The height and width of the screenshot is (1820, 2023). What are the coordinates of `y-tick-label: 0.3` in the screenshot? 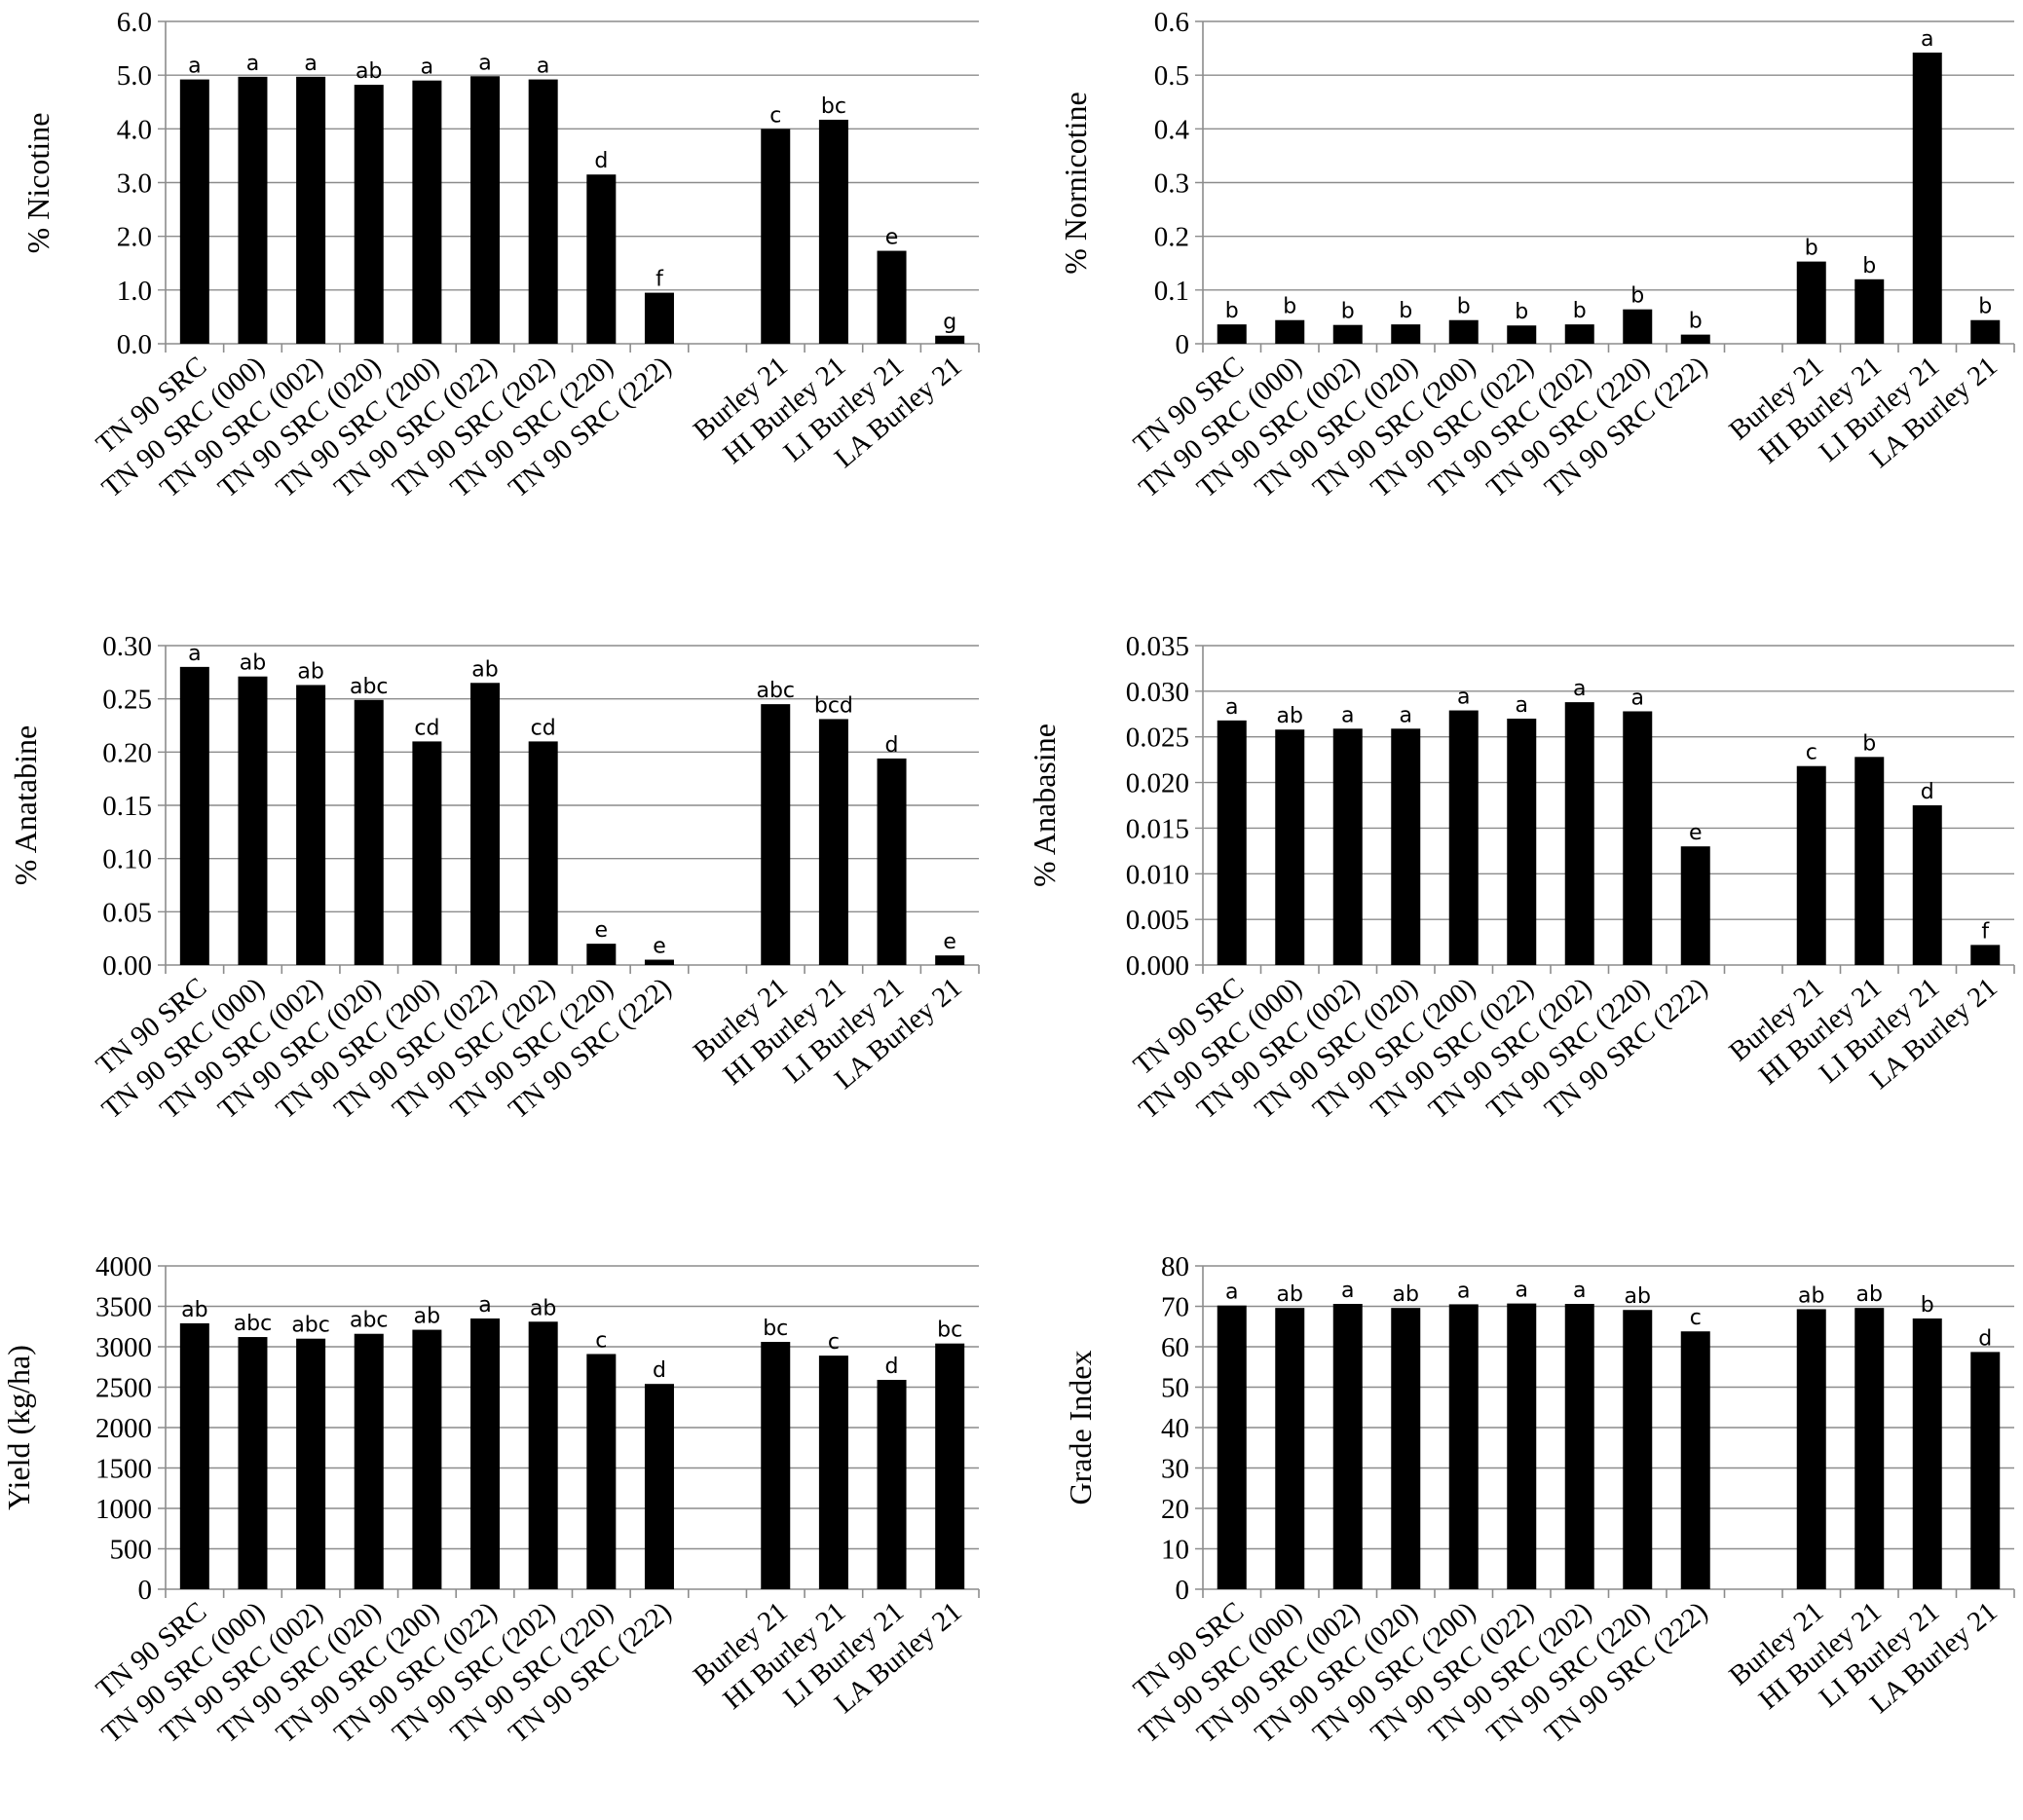 It's located at (1171, 184).